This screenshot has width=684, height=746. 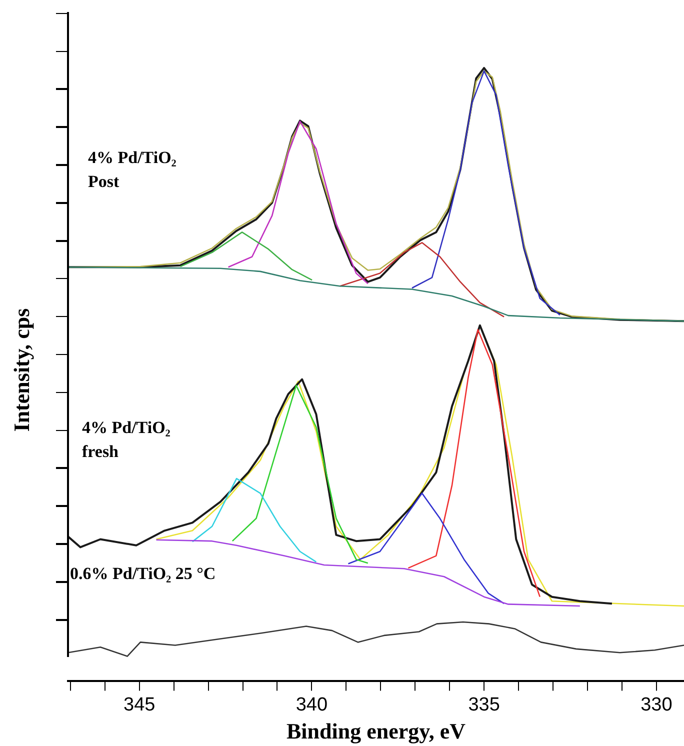 What do you see at coordinates (376, 731) in the screenshot?
I see `x-axis-title: Binding energy, eV` at bounding box center [376, 731].